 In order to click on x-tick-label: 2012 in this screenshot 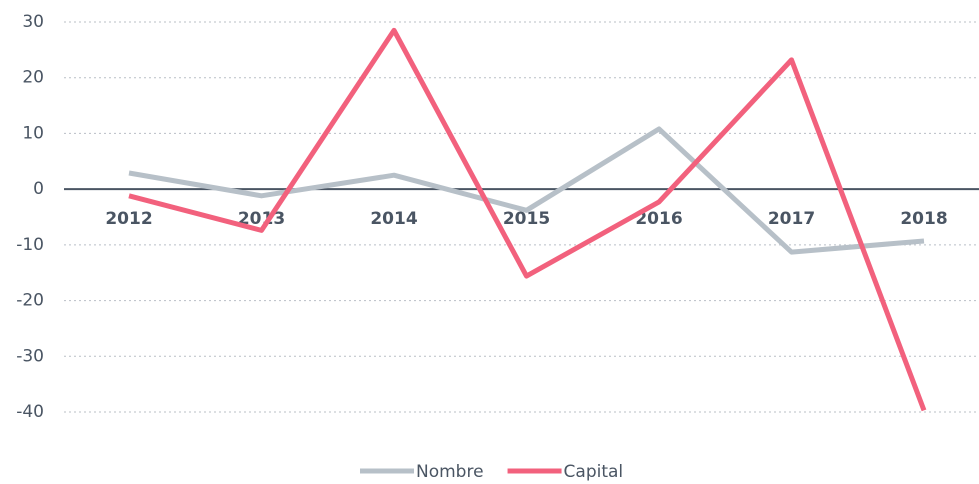, I will do `click(128, 219)`.